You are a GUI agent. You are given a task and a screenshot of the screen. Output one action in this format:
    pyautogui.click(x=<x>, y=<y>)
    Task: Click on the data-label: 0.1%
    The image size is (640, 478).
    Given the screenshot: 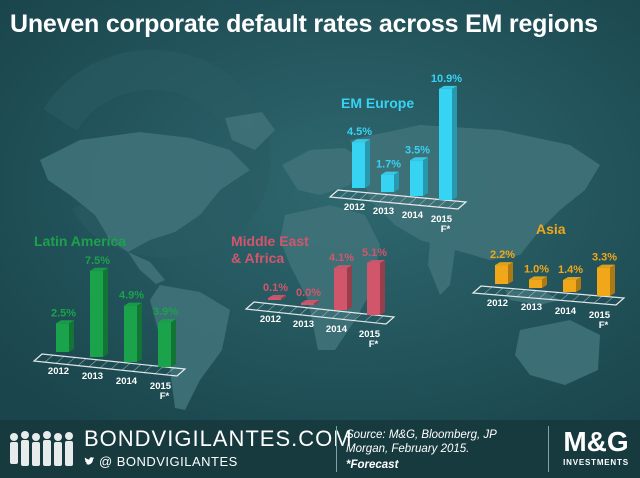 What is the action you would take?
    pyautogui.click(x=275, y=288)
    